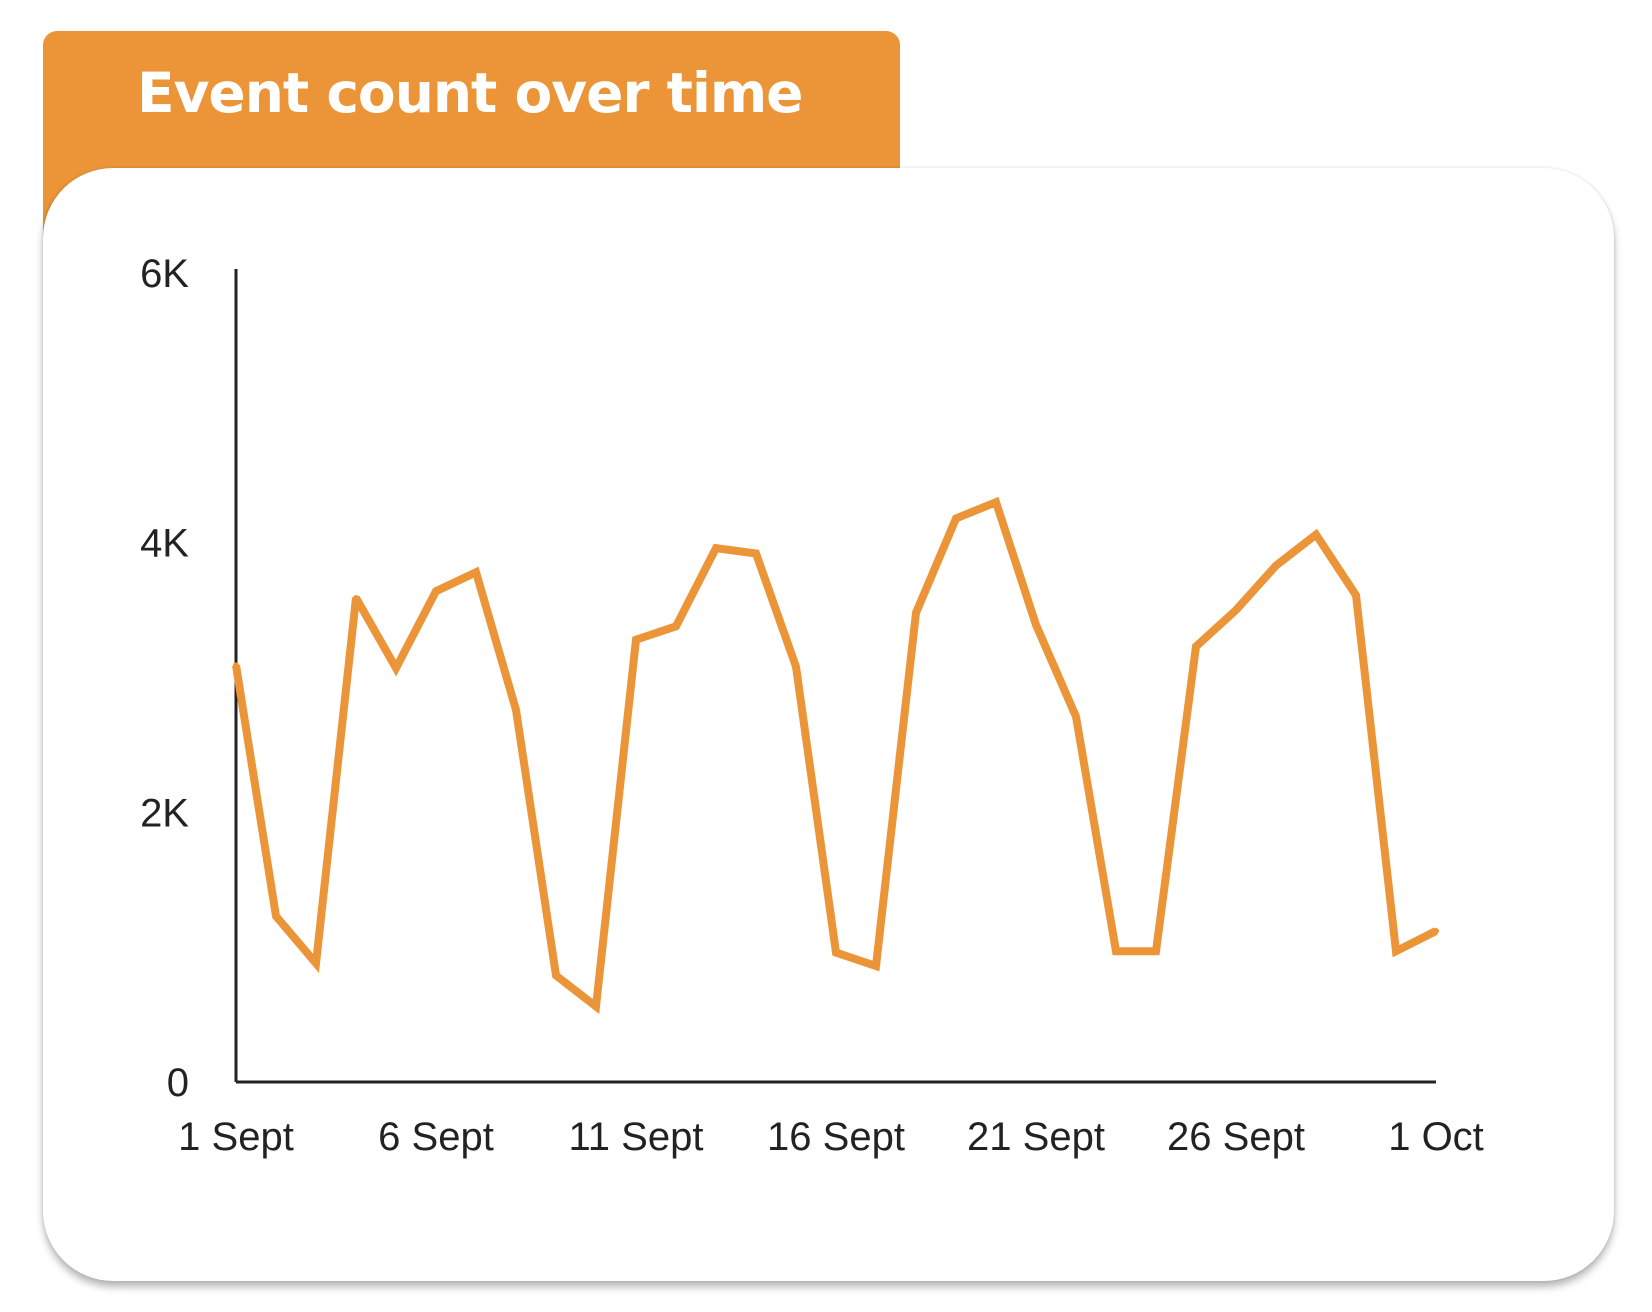 The height and width of the screenshot is (1312, 1652). Describe the element at coordinates (164, 274) in the screenshot. I see `y-tick-label: 6K` at that location.